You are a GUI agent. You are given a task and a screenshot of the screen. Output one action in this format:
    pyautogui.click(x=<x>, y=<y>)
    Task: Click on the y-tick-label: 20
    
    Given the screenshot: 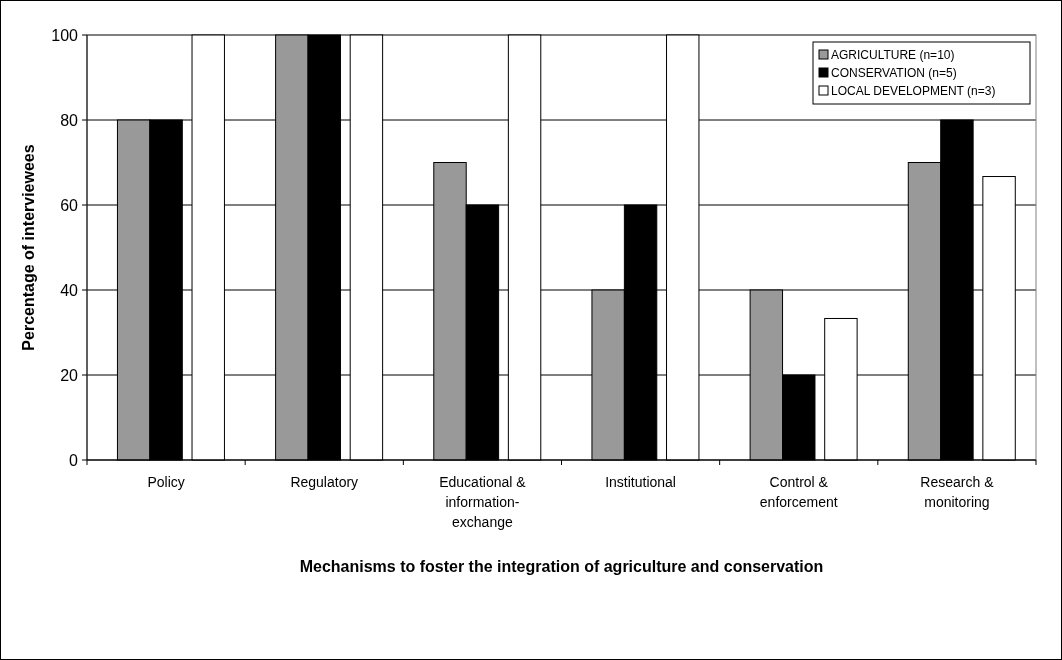 What is the action you would take?
    pyautogui.click(x=69, y=375)
    